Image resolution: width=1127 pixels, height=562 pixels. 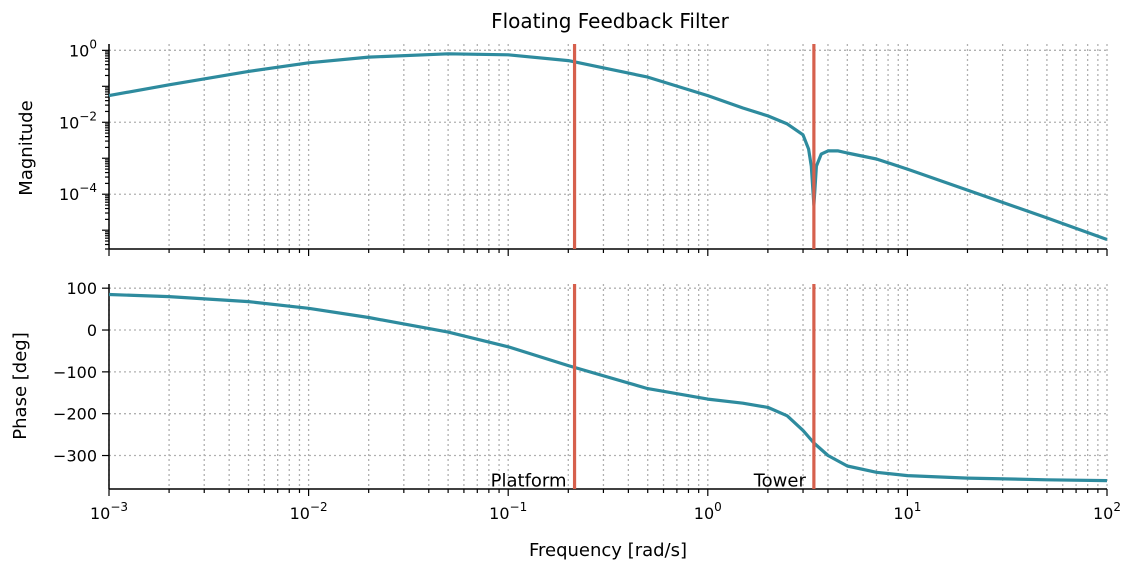 I want to click on phase-ytick-label: −300, so click(x=75, y=456).